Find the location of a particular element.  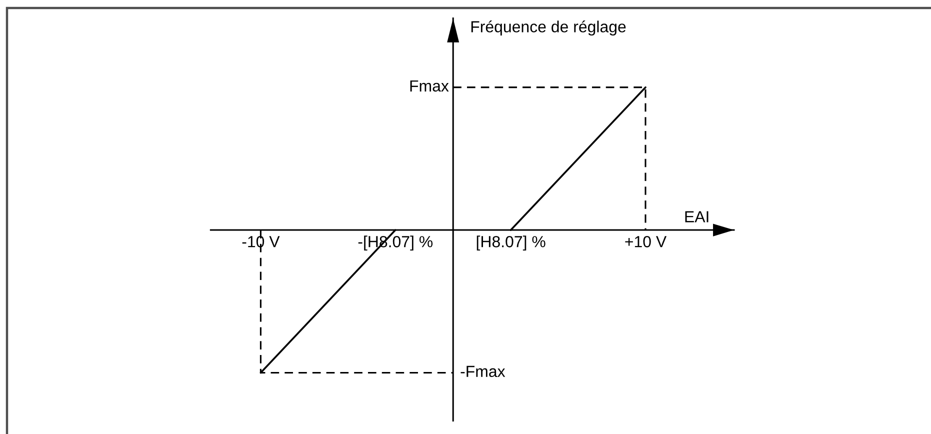

x-tick-label: [H8.07] % is located at coordinates (511, 243).